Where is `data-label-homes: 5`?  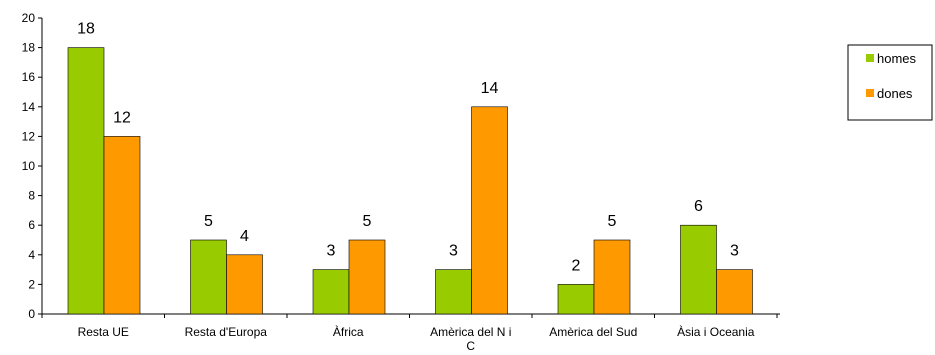
data-label-homes: 5 is located at coordinates (208, 221).